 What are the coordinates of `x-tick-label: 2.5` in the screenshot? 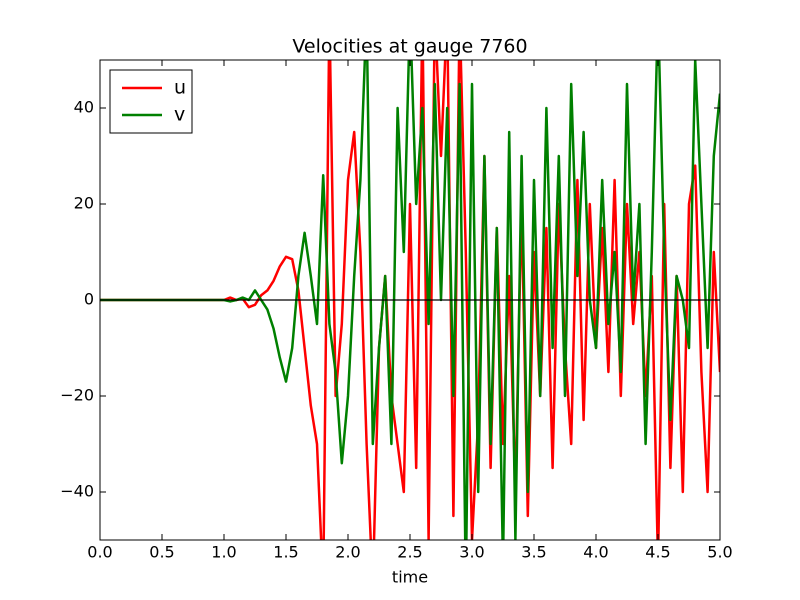 It's located at (409, 552).